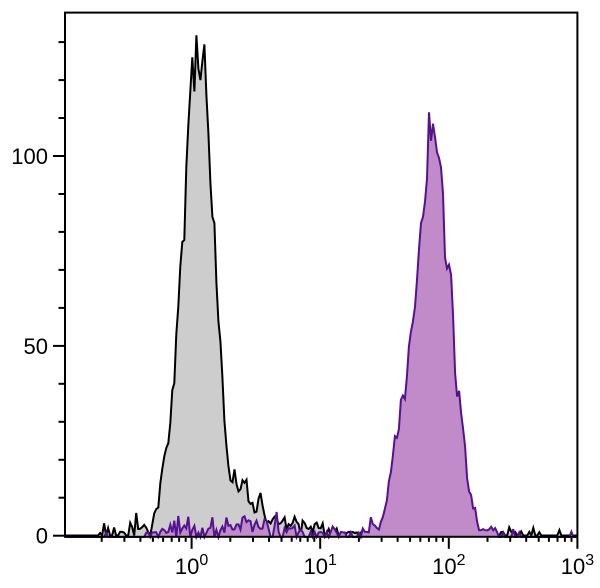 Image resolution: width=600 pixels, height=588 pixels. I want to click on svg-text: 0, so click(42, 536).